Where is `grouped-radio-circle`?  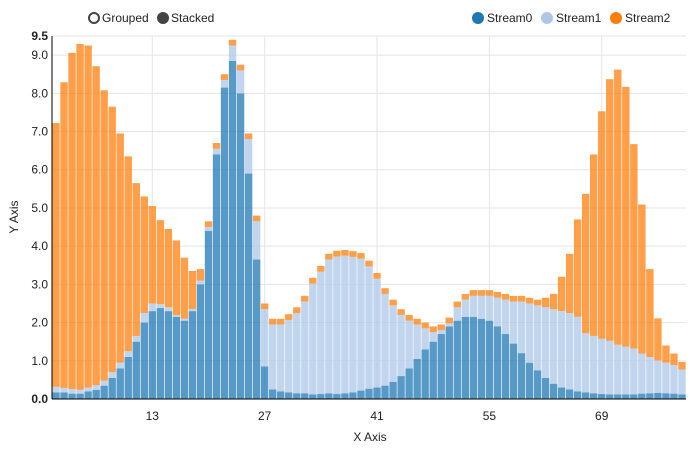 grouped-radio-circle is located at coordinates (94, 18).